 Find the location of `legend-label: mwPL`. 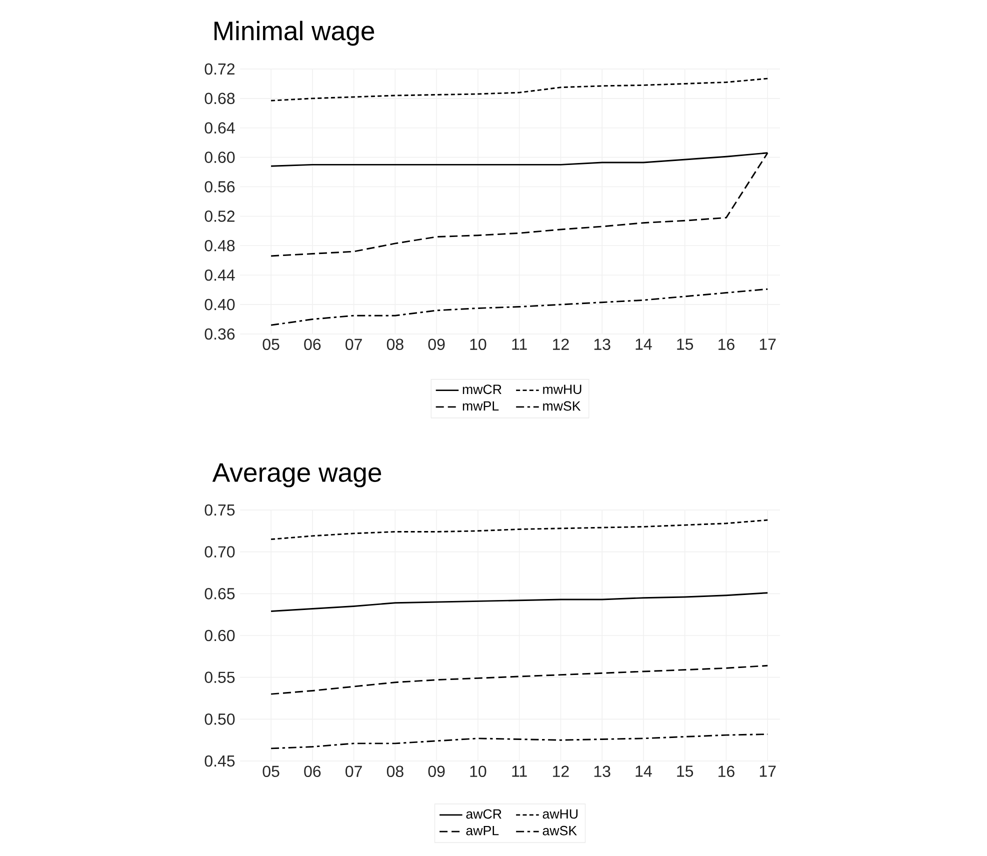

legend-label: mwPL is located at coordinates (480, 406).